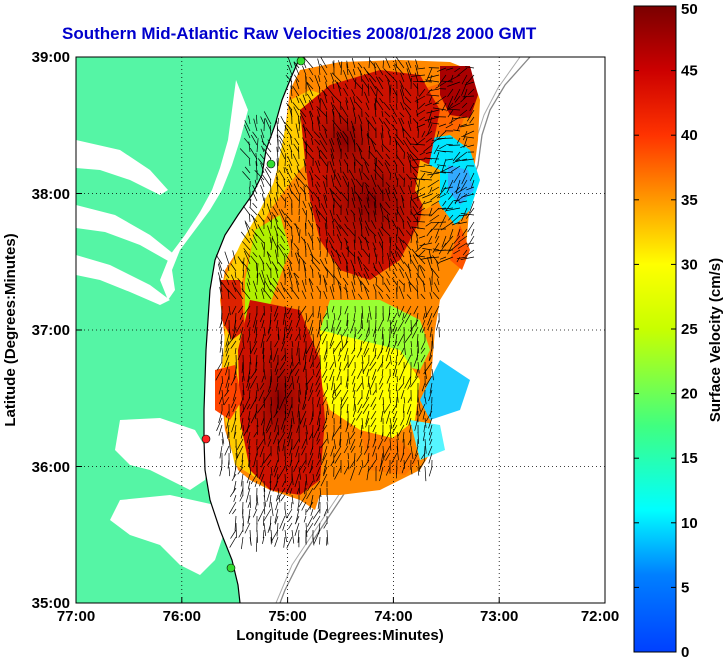 This screenshot has height=659, width=724. Describe the element at coordinates (689, 329) in the screenshot. I see `colorbar-tick-label: 25` at that location.